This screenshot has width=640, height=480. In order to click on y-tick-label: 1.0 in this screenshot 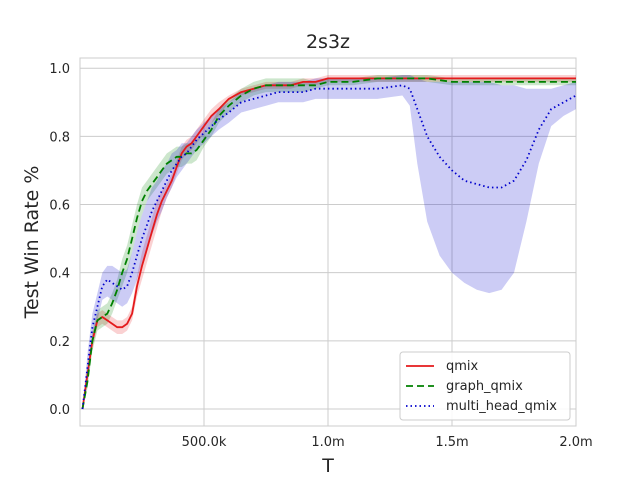, I will do `click(59, 69)`.